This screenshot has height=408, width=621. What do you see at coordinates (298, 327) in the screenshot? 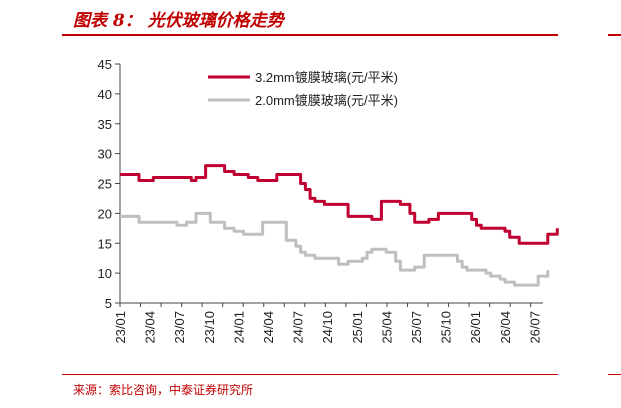
I see `x-tick-label: 24/07` at bounding box center [298, 327].